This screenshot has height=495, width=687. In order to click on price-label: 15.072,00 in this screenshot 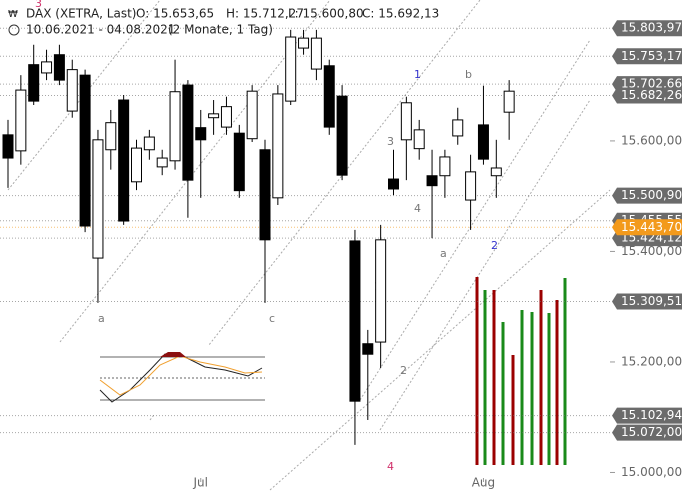, I will do `click(647, 432)`.